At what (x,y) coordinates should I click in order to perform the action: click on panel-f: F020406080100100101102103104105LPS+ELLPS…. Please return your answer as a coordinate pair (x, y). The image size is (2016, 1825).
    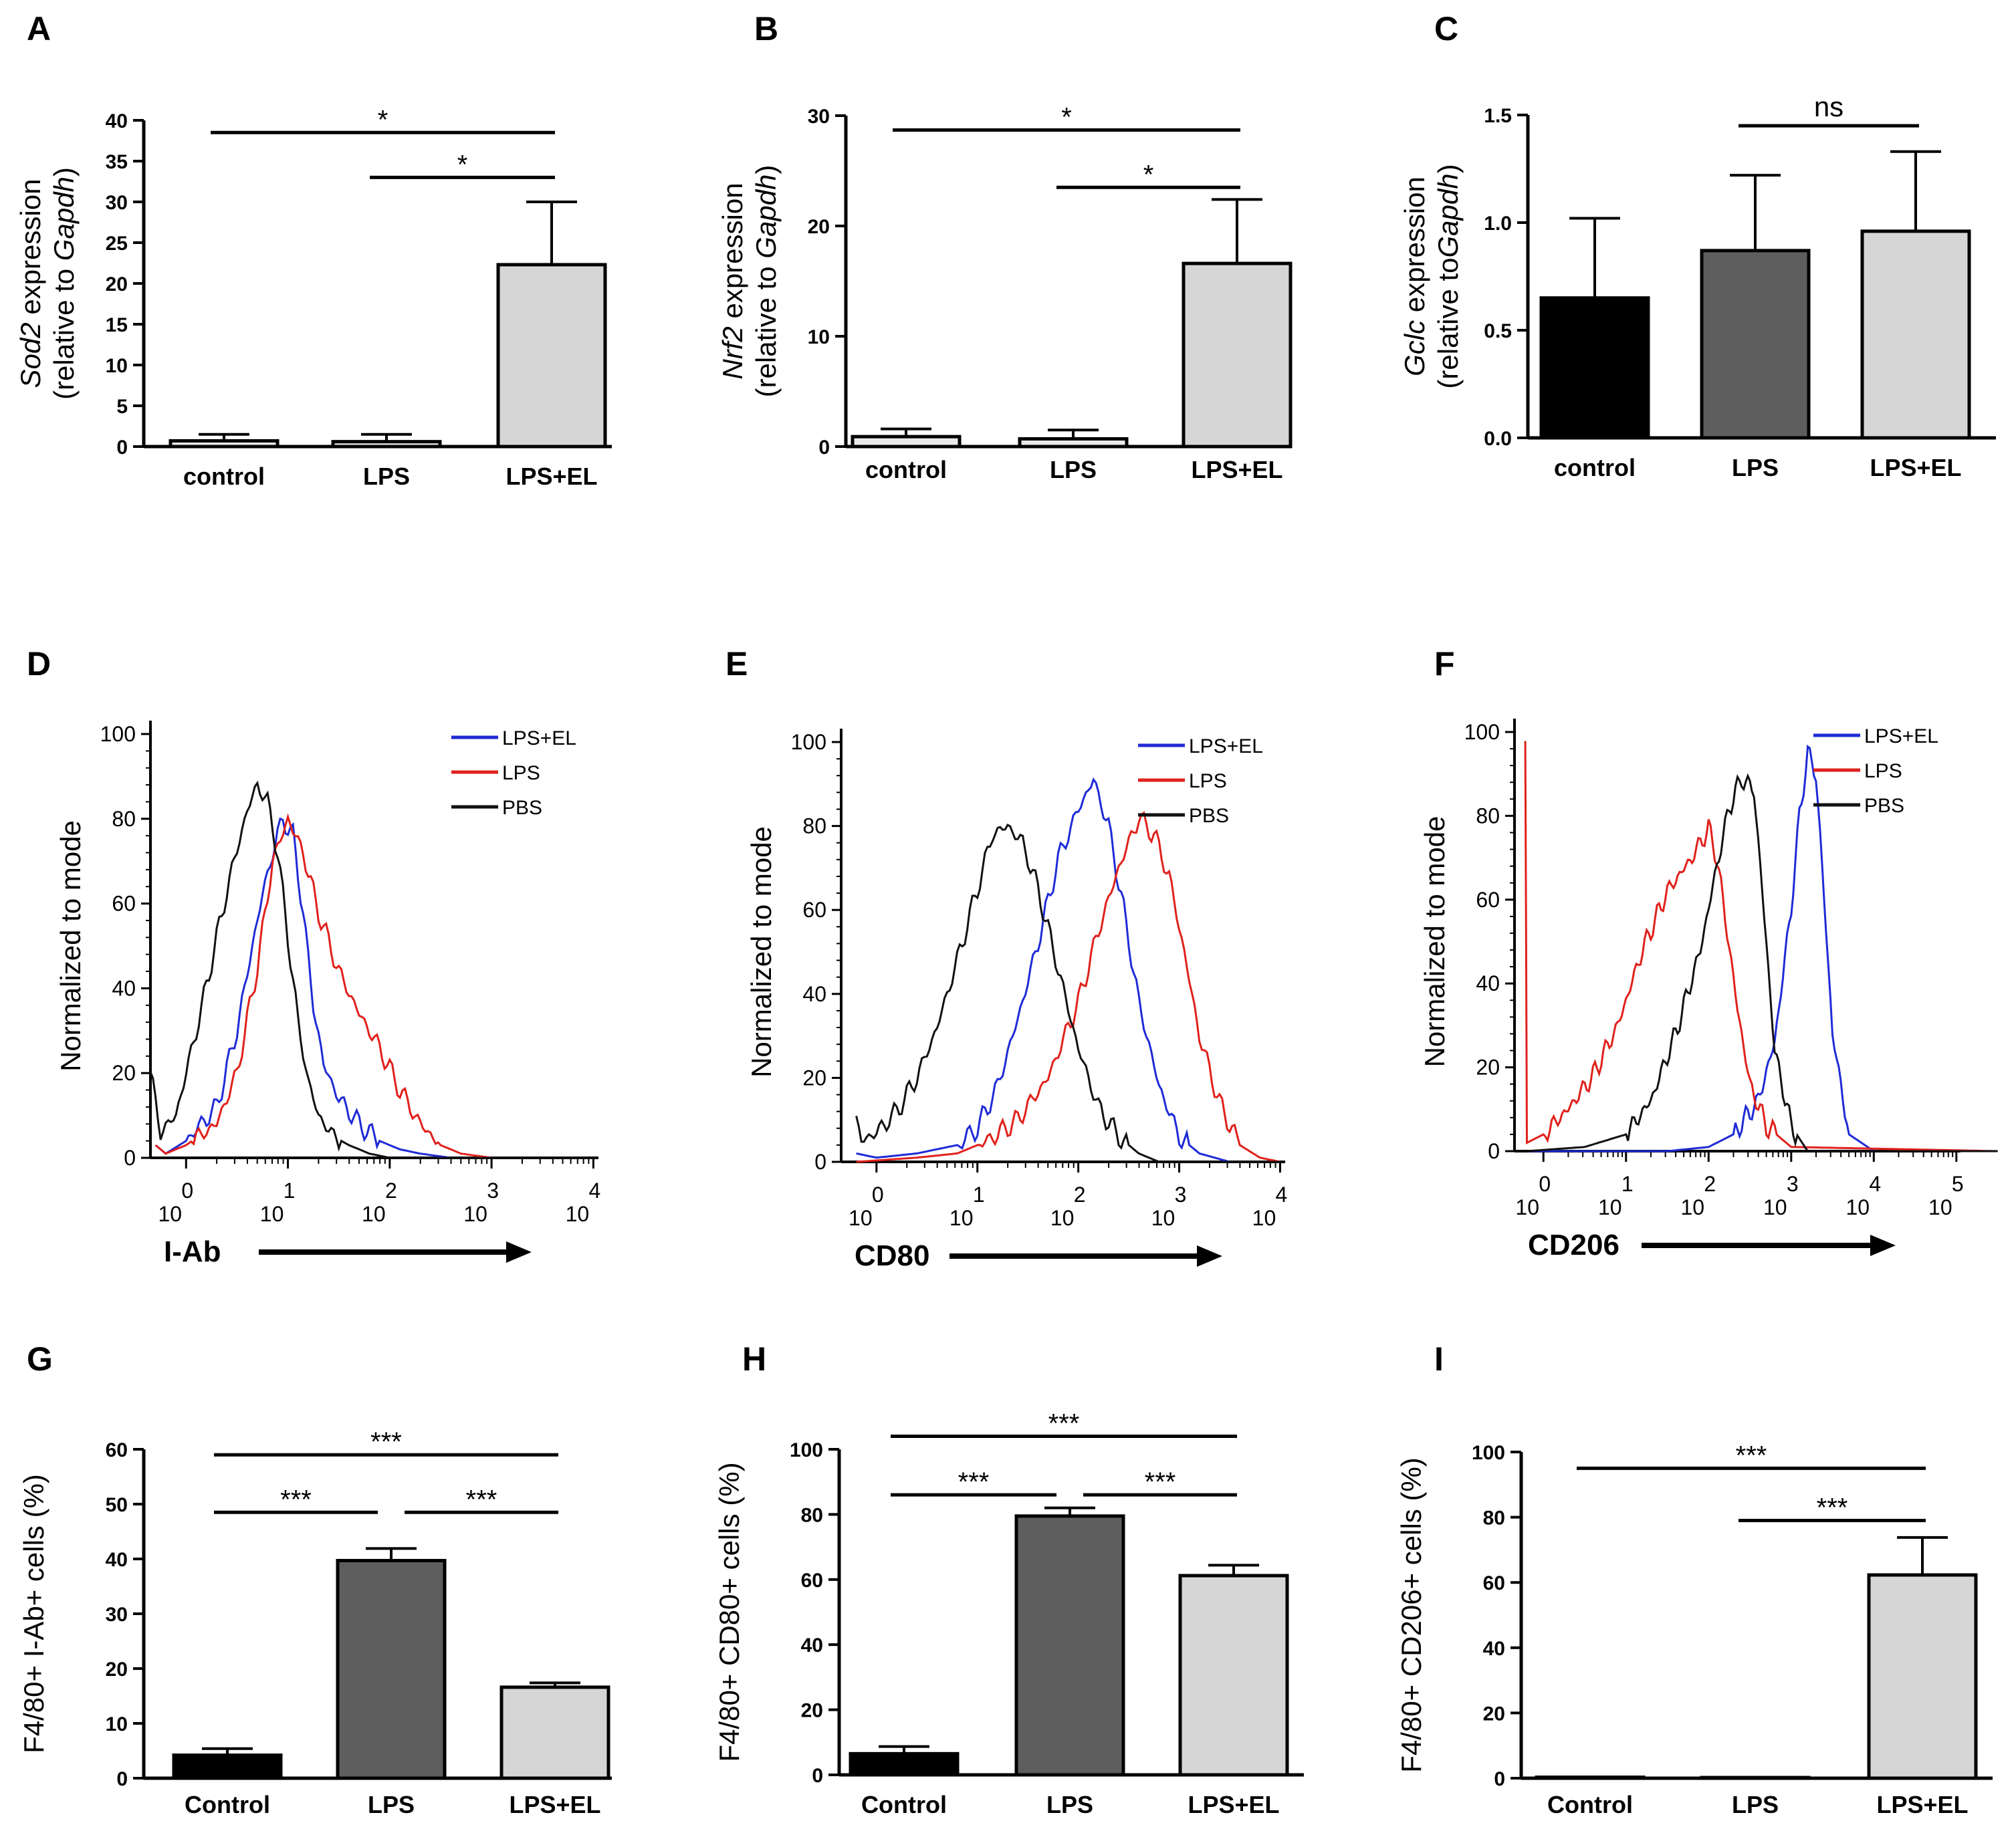
    Looking at the image, I should click on (1708, 953).